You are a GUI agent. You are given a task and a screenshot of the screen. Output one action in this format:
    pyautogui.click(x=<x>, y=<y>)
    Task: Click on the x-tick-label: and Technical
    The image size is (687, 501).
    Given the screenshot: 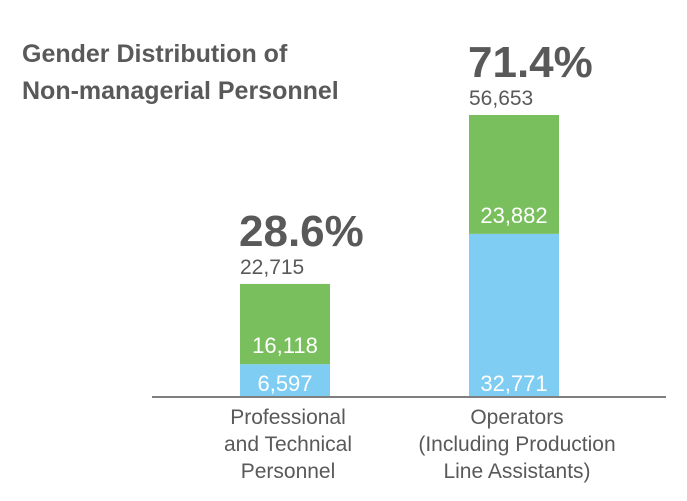 What is the action you would take?
    pyautogui.click(x=288, y=444)
    